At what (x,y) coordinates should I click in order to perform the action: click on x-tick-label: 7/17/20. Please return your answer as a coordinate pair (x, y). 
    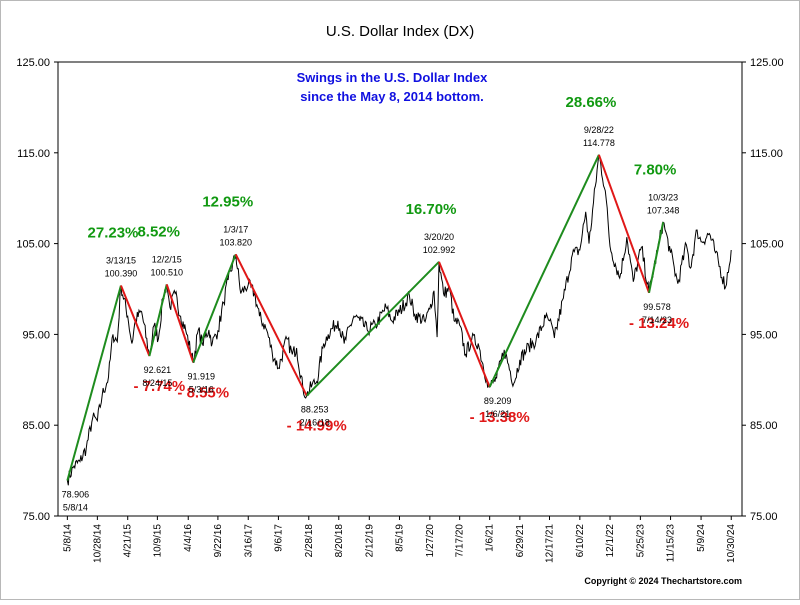
    Looking at the image, I should click on (460, 541).